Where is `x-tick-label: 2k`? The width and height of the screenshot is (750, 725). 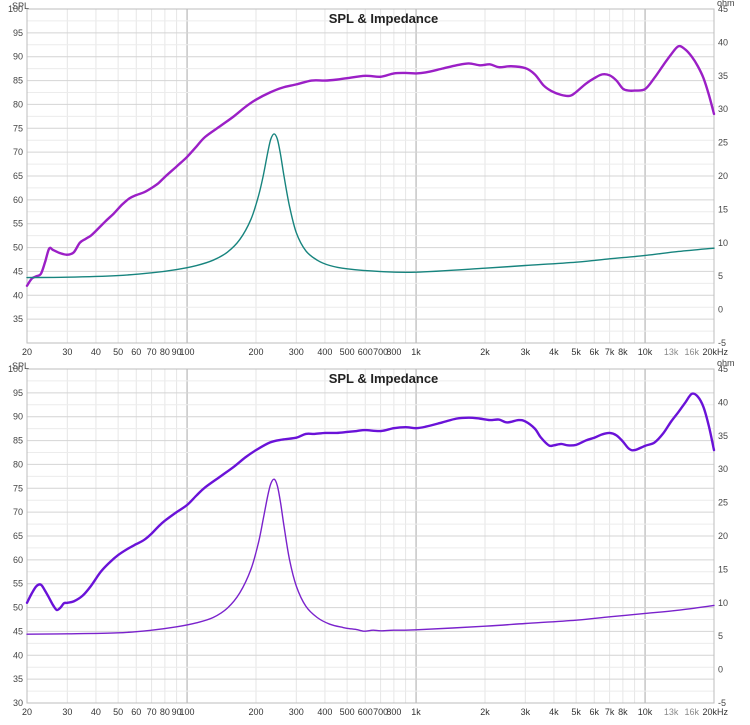 x-tick-label: 2k is located at coordinates (485, 352).